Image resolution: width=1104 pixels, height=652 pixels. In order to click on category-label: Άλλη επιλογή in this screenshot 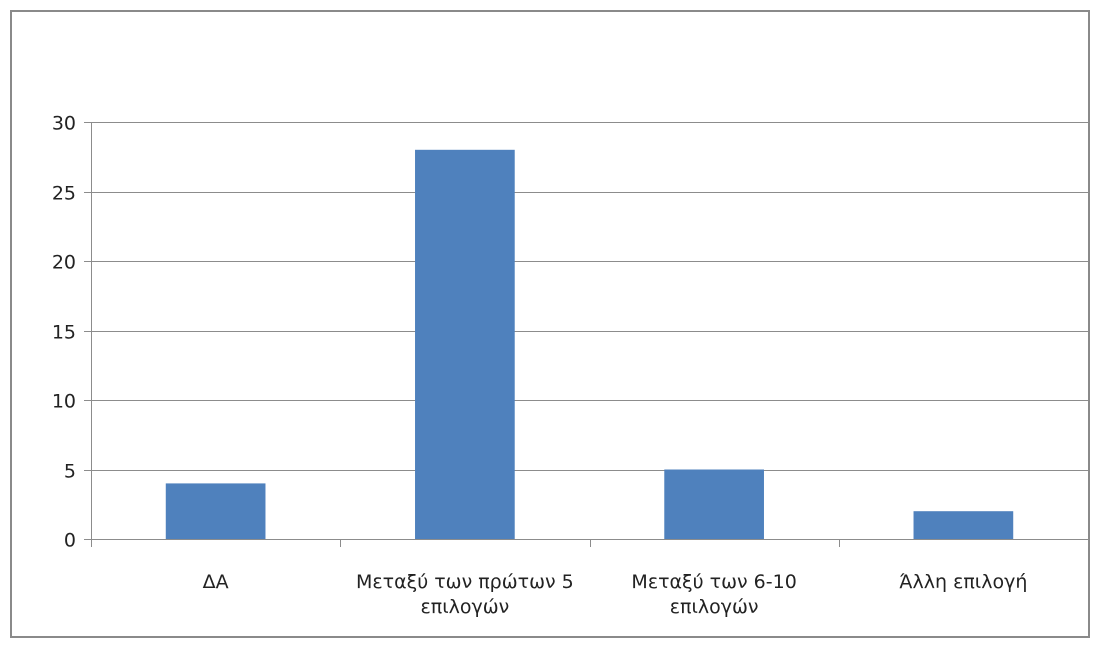, I will do `click(963, 582)`.